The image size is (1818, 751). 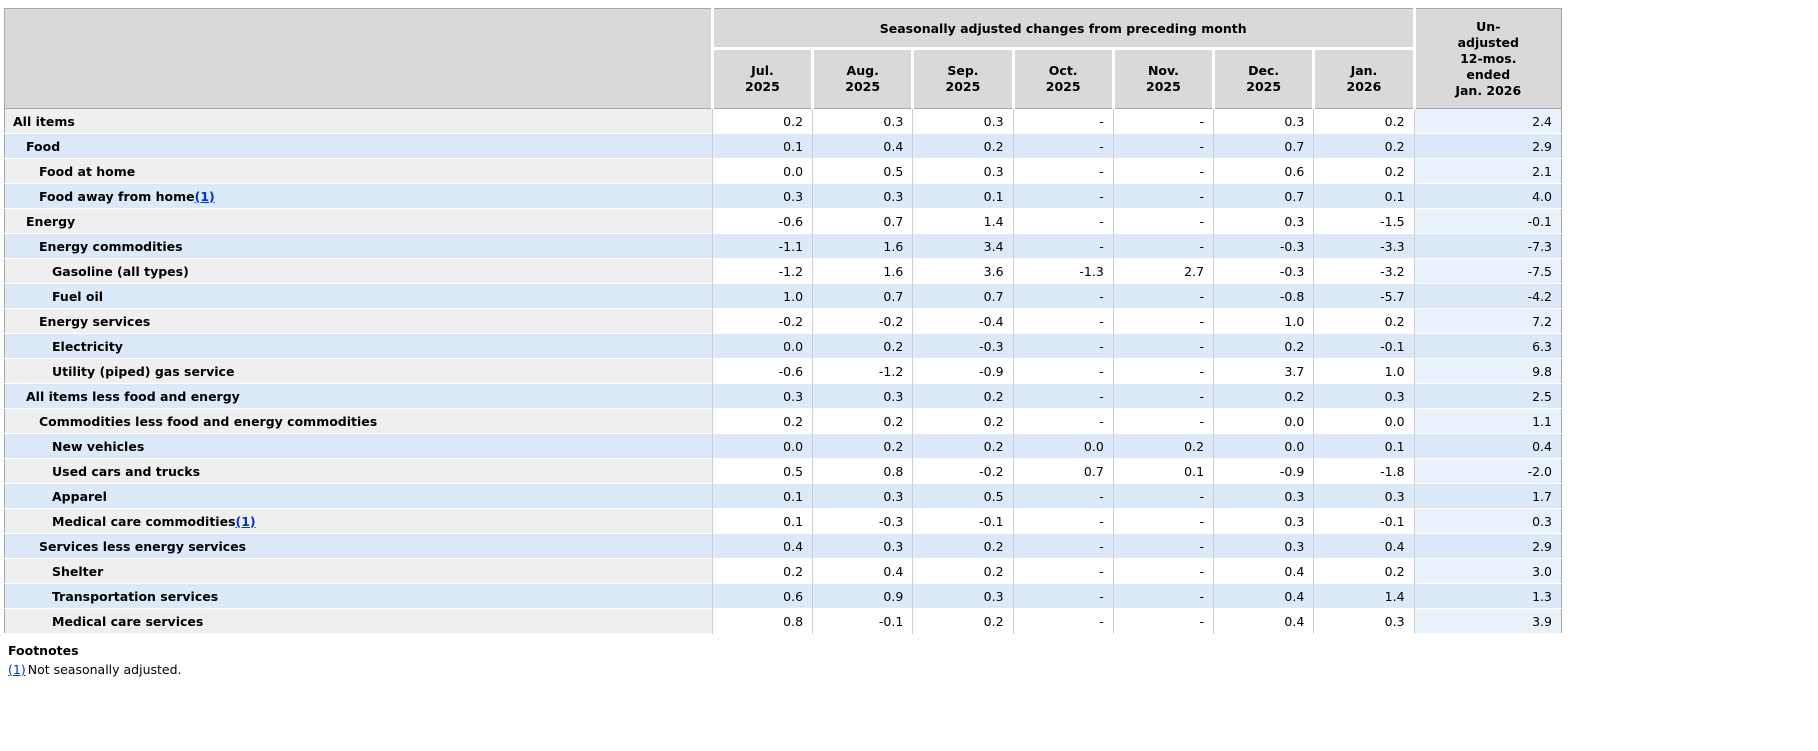 I want to click on unadjusted-value-cell: 7.2, so click(x=1487, y=321).